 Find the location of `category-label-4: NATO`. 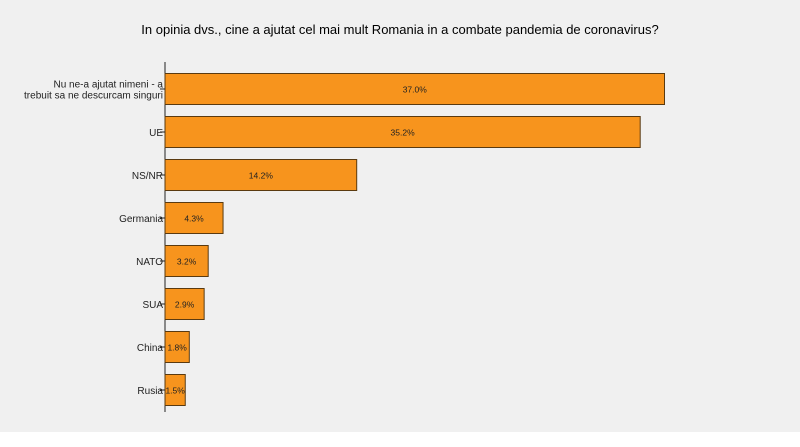

category-label-4: NATO is located at coordinates (149, 262).